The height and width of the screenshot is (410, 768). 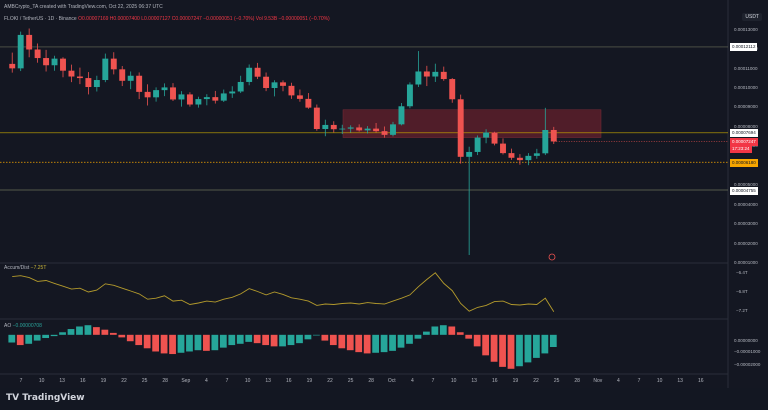 I want to click on price-tag: 0.00007694, so click(x=744, y=133).